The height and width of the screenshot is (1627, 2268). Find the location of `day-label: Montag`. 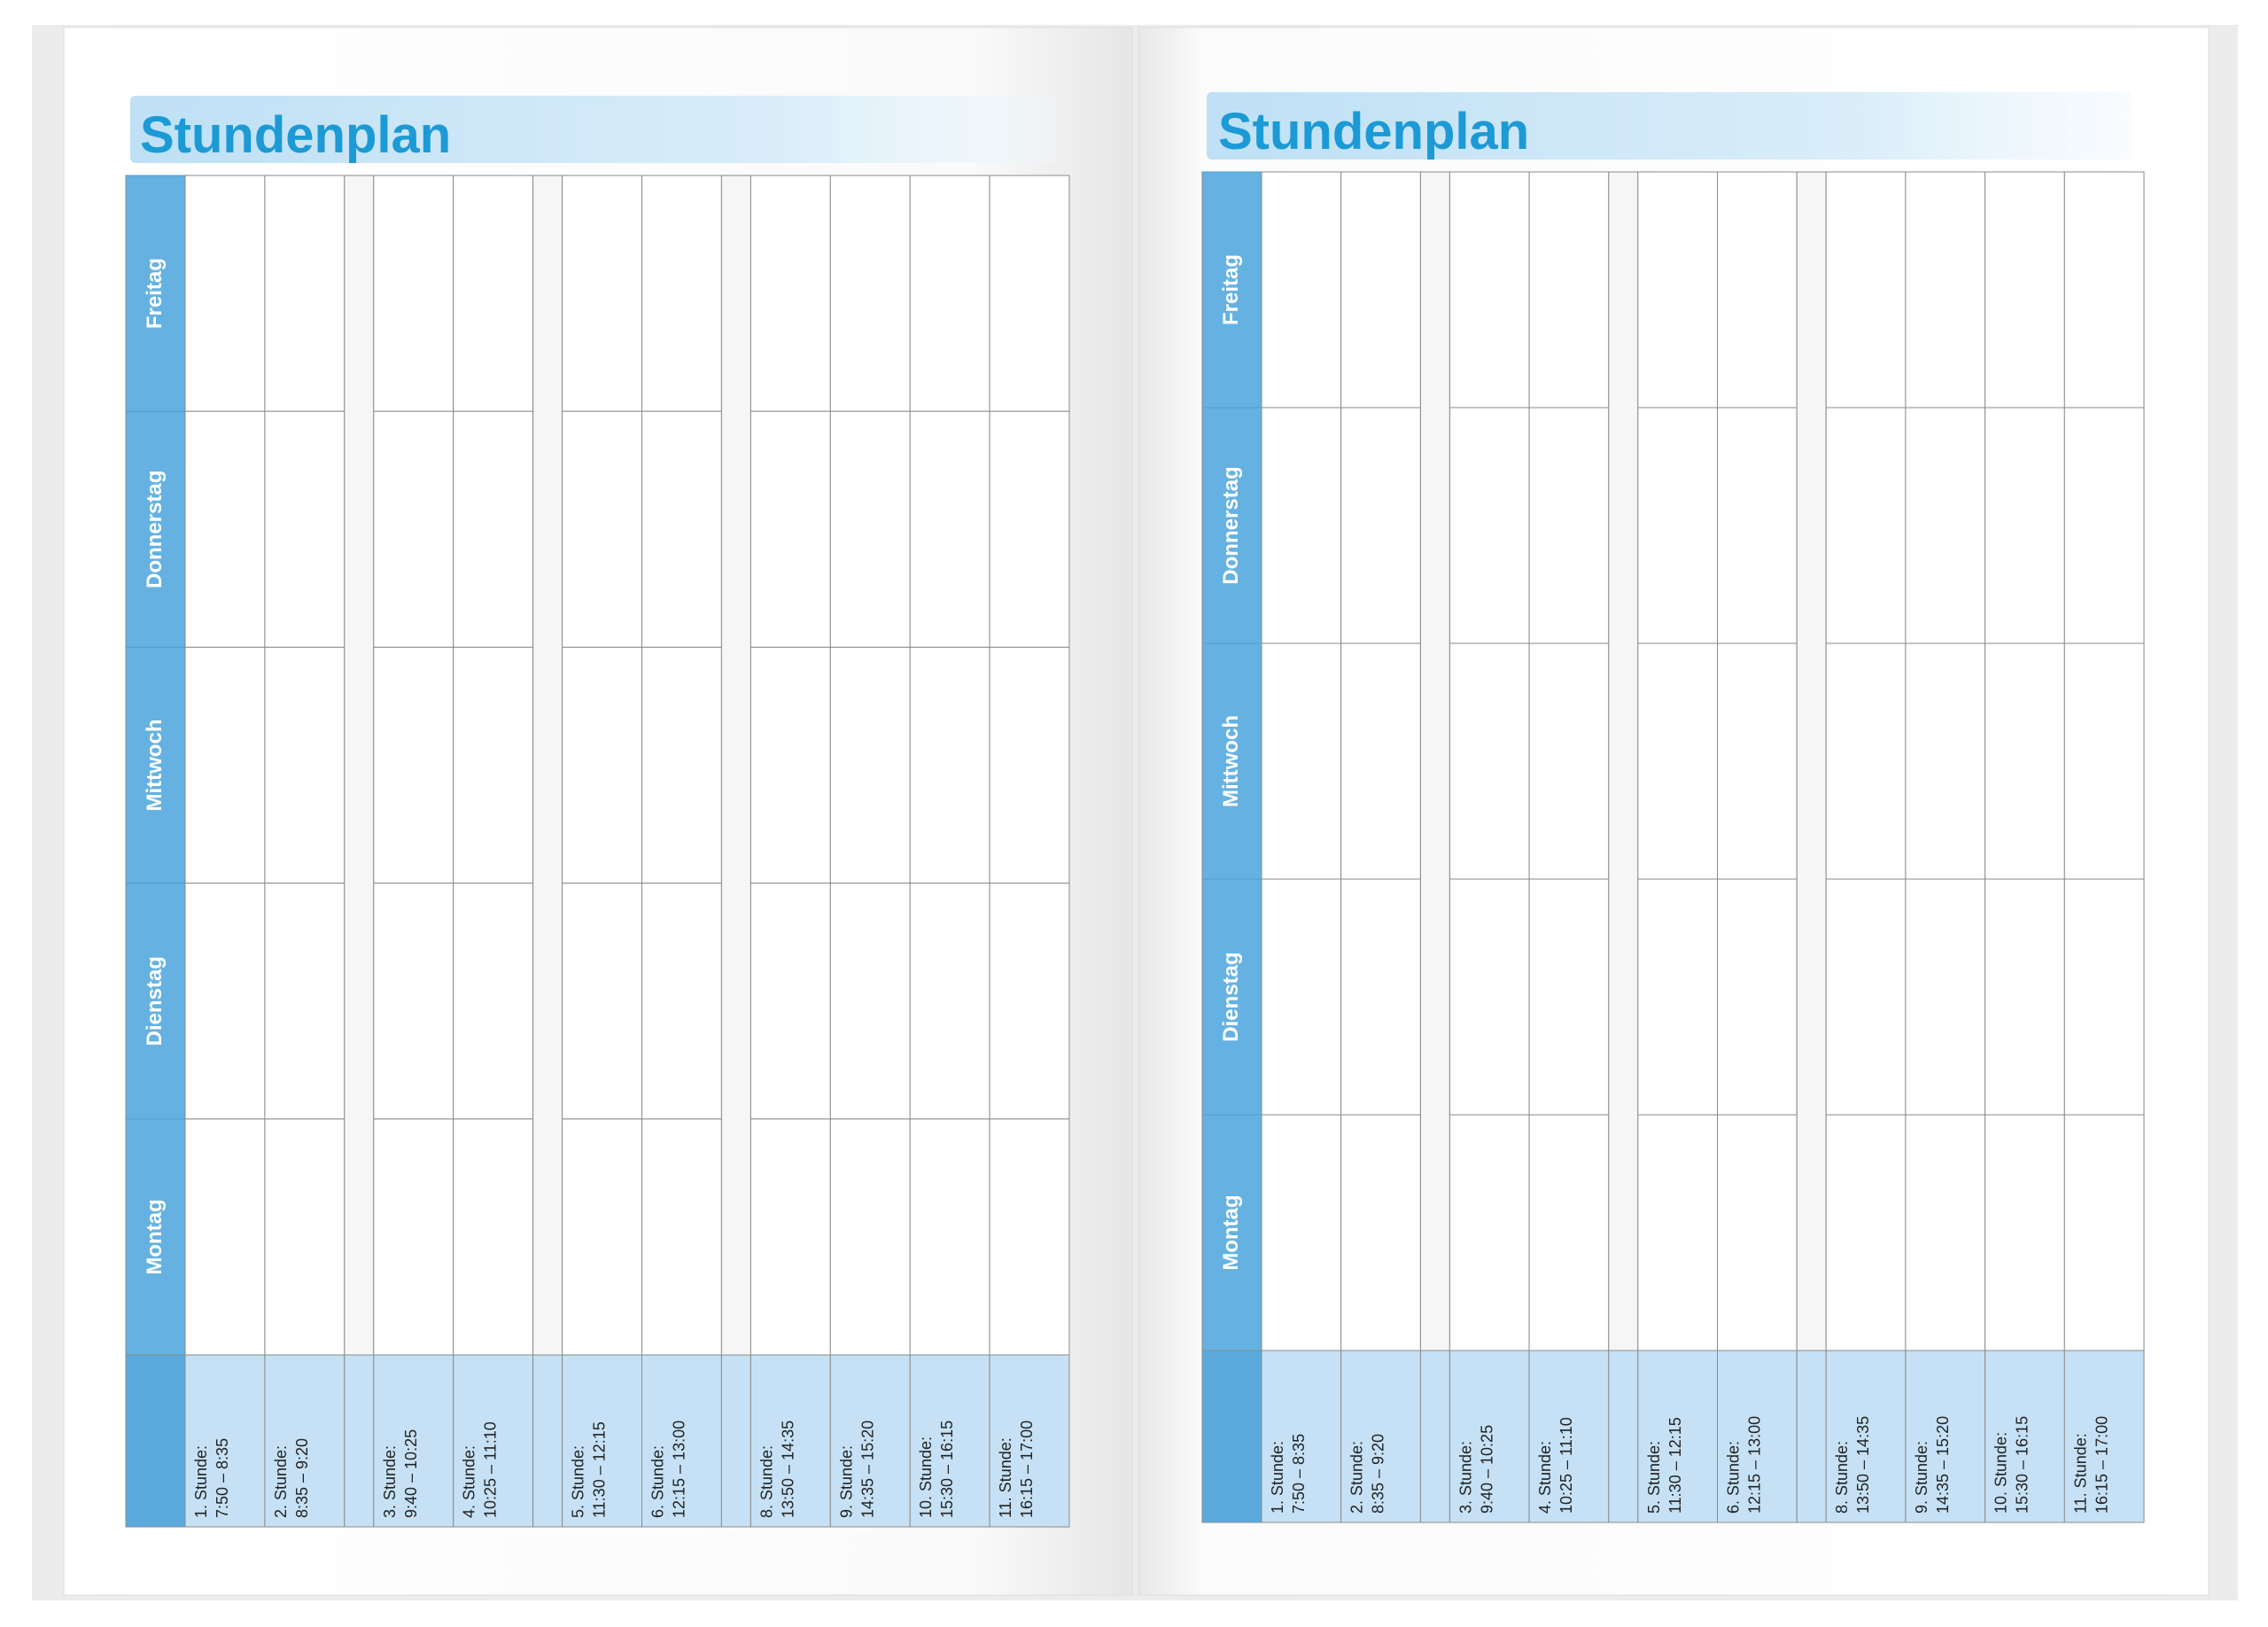

day-label: Montag is located at coordinates (155, 1236).